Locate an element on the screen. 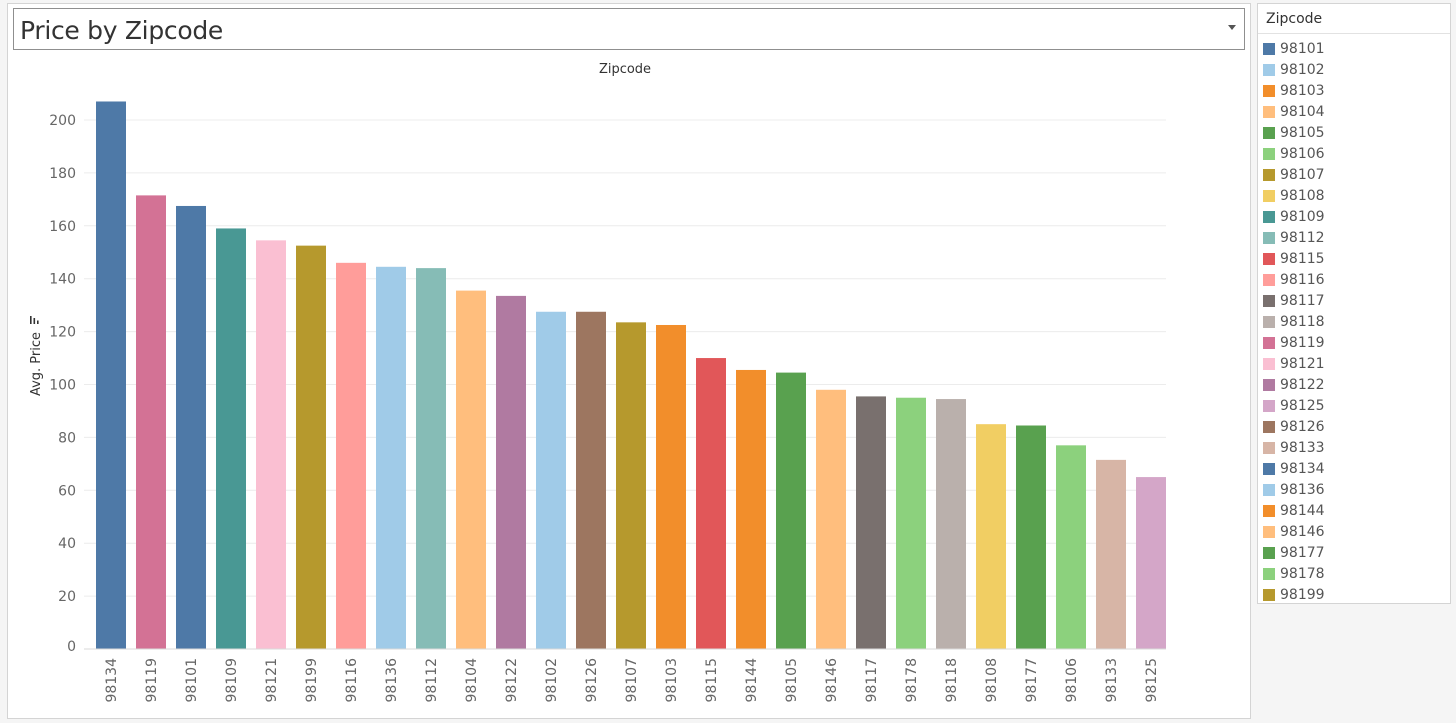 Image resolution: width=1456 pixels, height=723 pixels. y-tick-label: 80 is located at coordinates (67, 438).